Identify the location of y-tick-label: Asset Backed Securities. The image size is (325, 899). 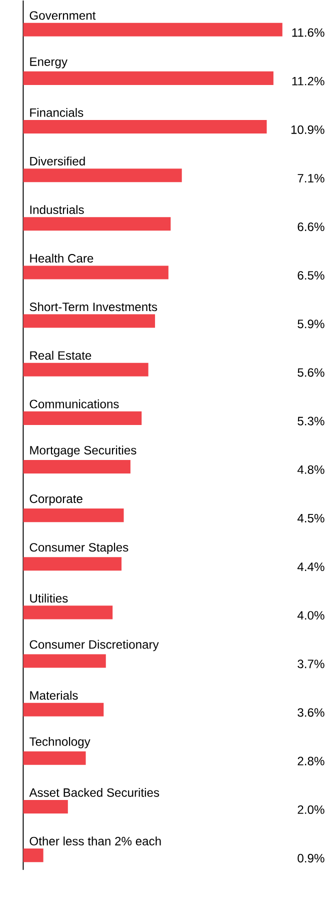
(94, 792).